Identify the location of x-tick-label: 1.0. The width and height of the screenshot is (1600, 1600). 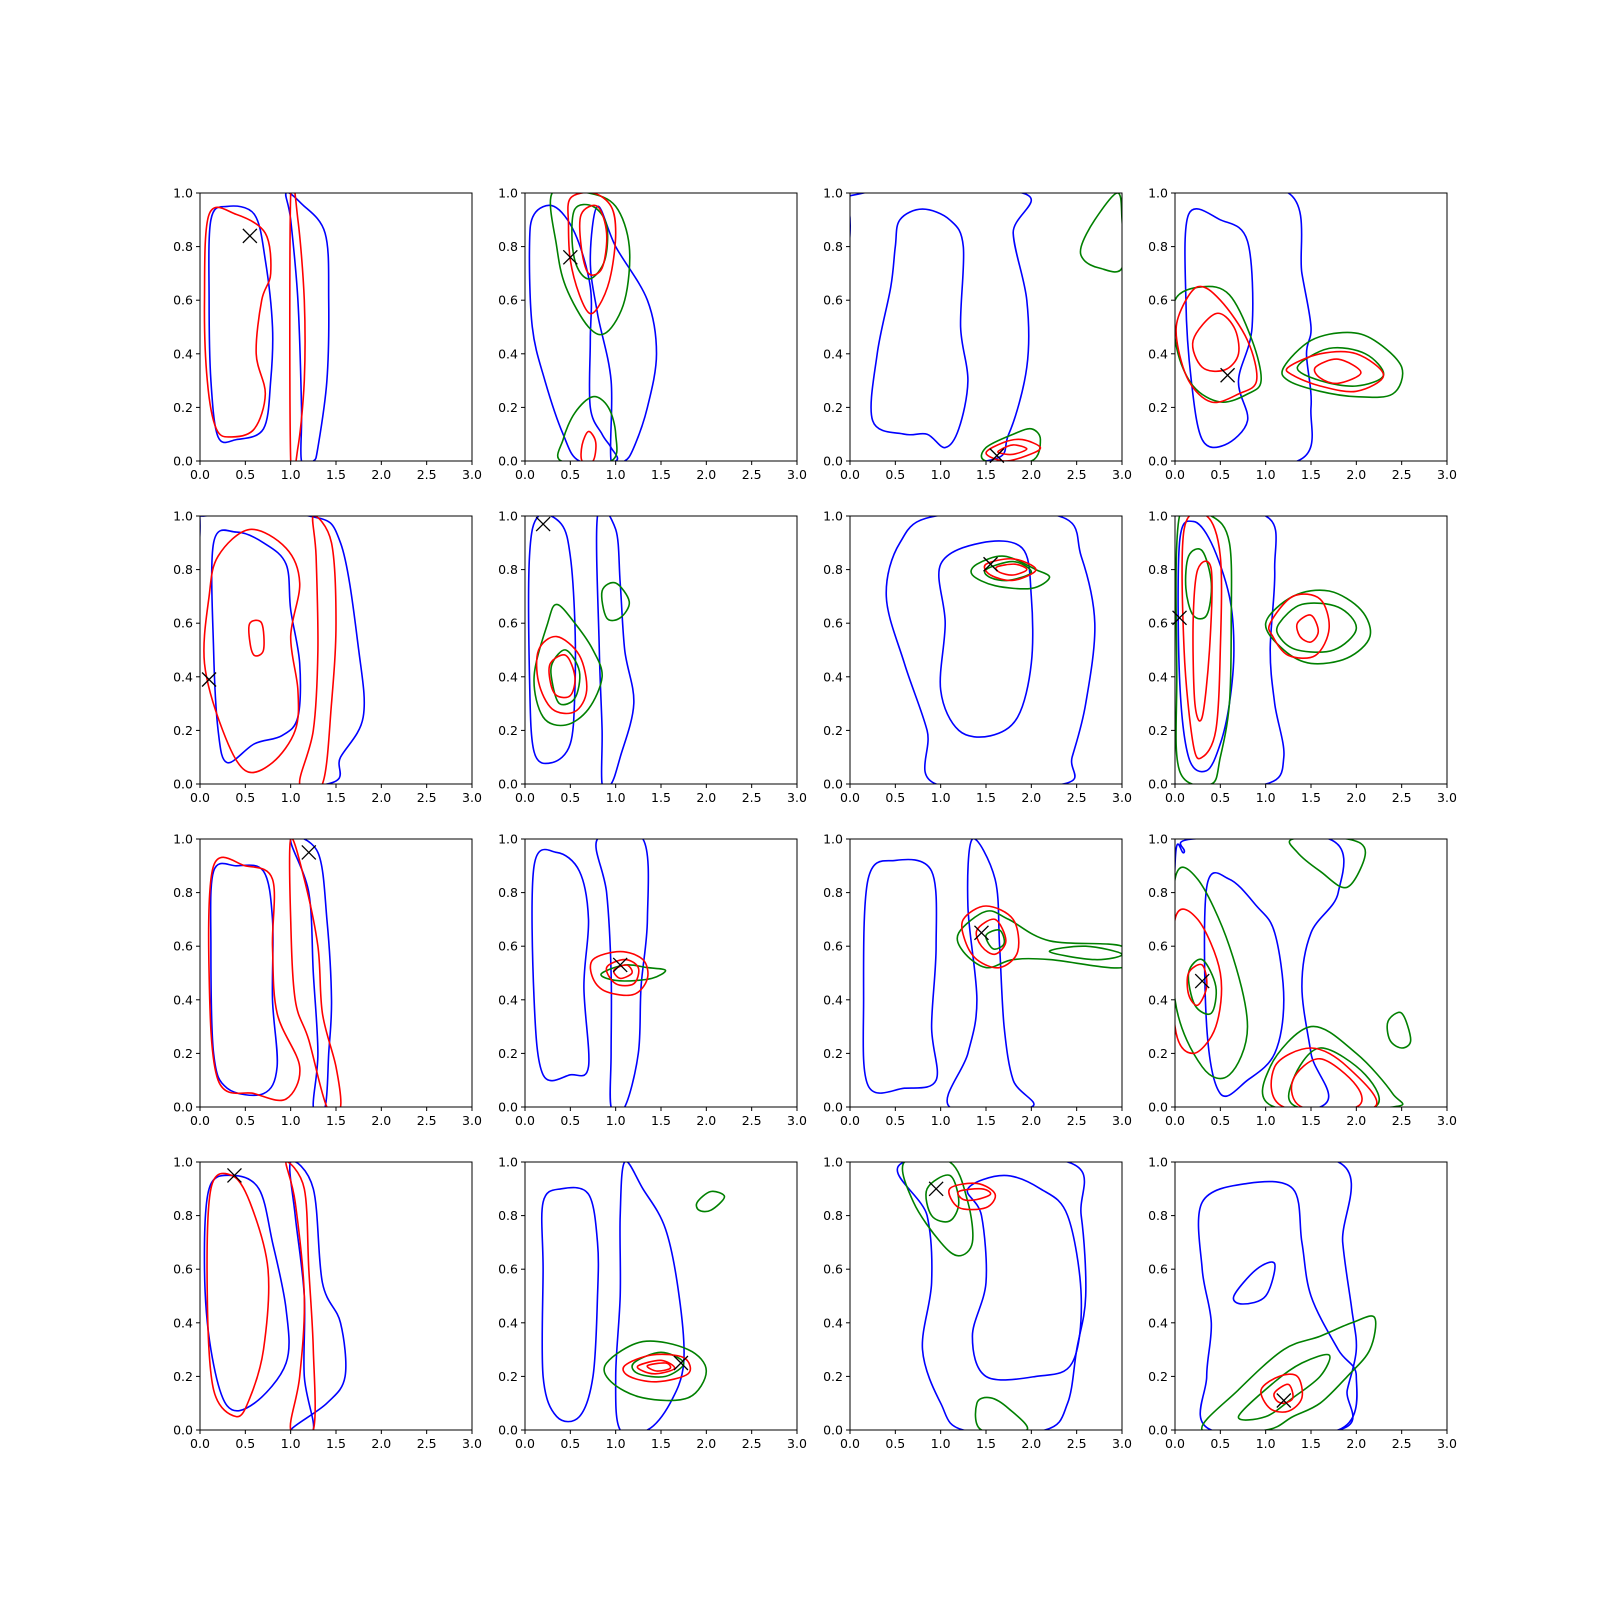
(616, 474).